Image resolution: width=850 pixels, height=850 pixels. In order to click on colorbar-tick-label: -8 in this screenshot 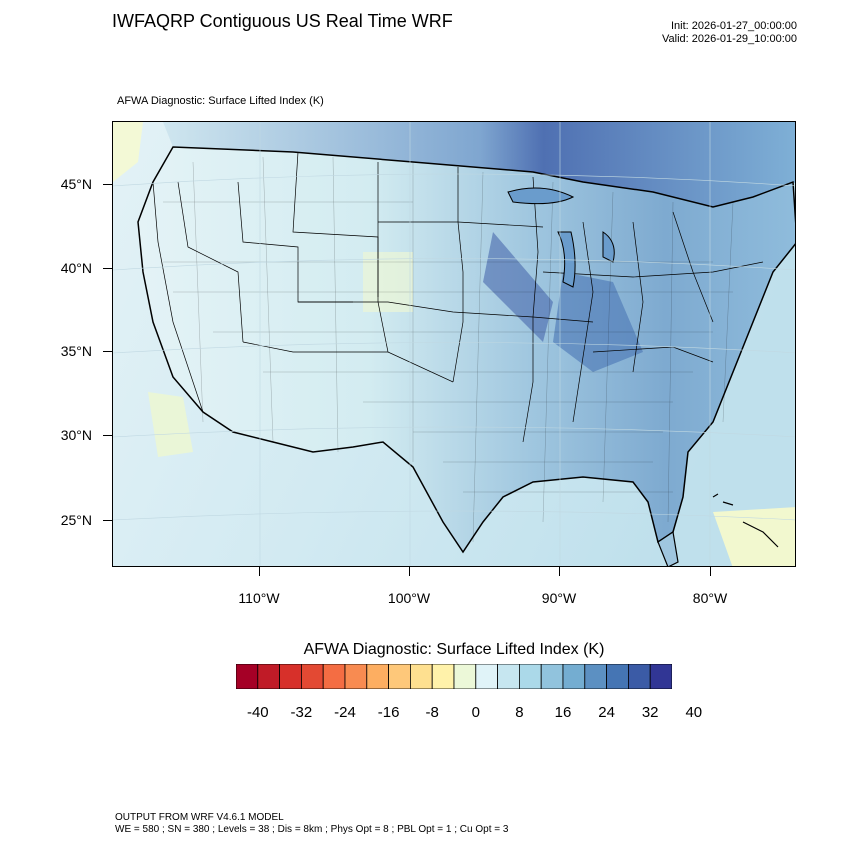, I will do `click(432, 712)`.